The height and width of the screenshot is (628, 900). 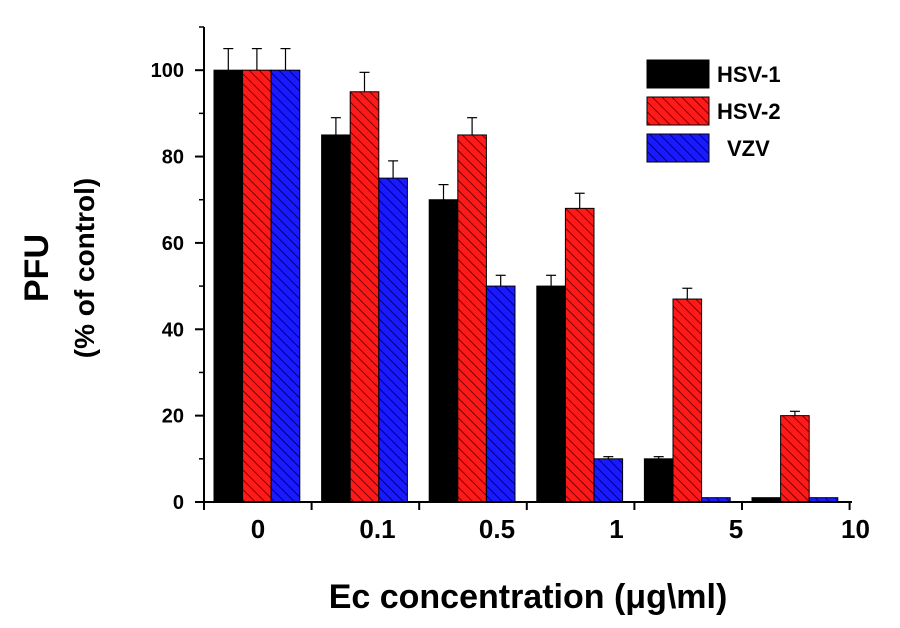 What do you see at coordinates (335, 126) in the screenshot?
I see `error-bar-hsv-1-0.1` at bounding box center [335, 126].